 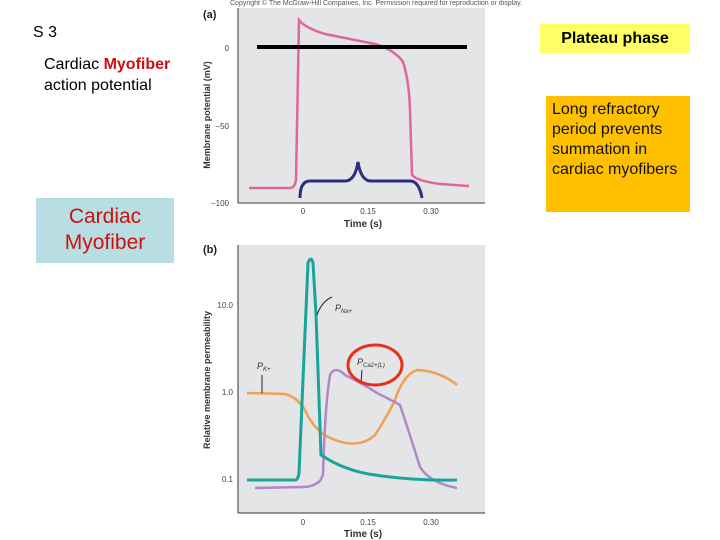 What do you see at coordinates (228, 479) in the screenshot?
I see `svg-text: 0.1` at bounding box center [228, 479].